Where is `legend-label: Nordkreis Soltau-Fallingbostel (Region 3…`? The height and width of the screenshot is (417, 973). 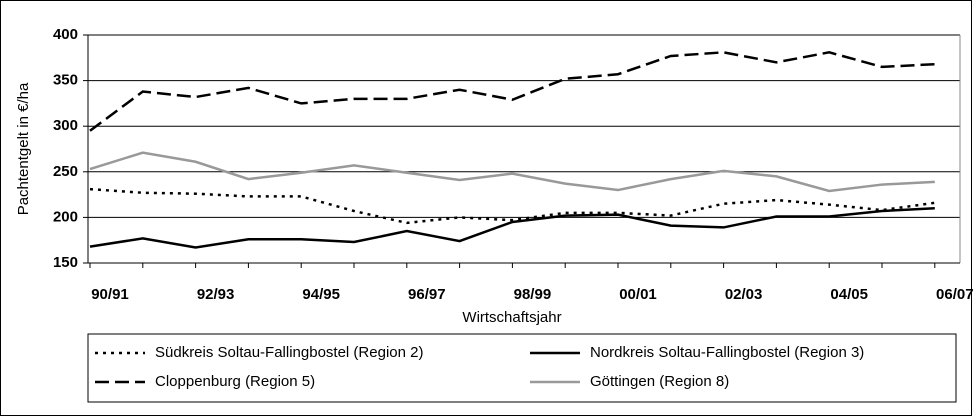
legend-label: Nordkreis Soltau-Fallingbostel (Region 3… is located at coordinates (727, 352).